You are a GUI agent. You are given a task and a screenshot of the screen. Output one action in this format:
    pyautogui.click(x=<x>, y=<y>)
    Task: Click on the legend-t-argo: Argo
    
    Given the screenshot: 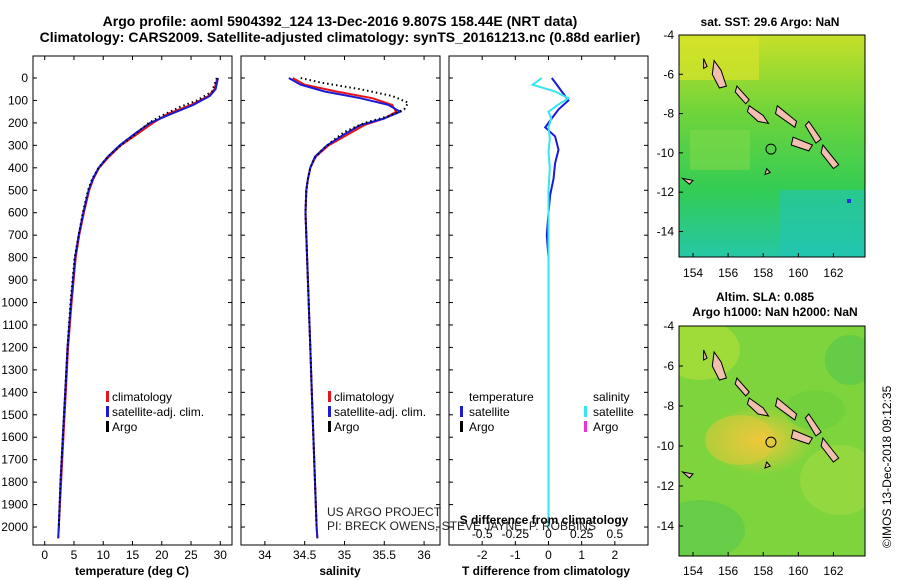 What is the action you would take?
    pyautogui.click(x=482, y=427)
    